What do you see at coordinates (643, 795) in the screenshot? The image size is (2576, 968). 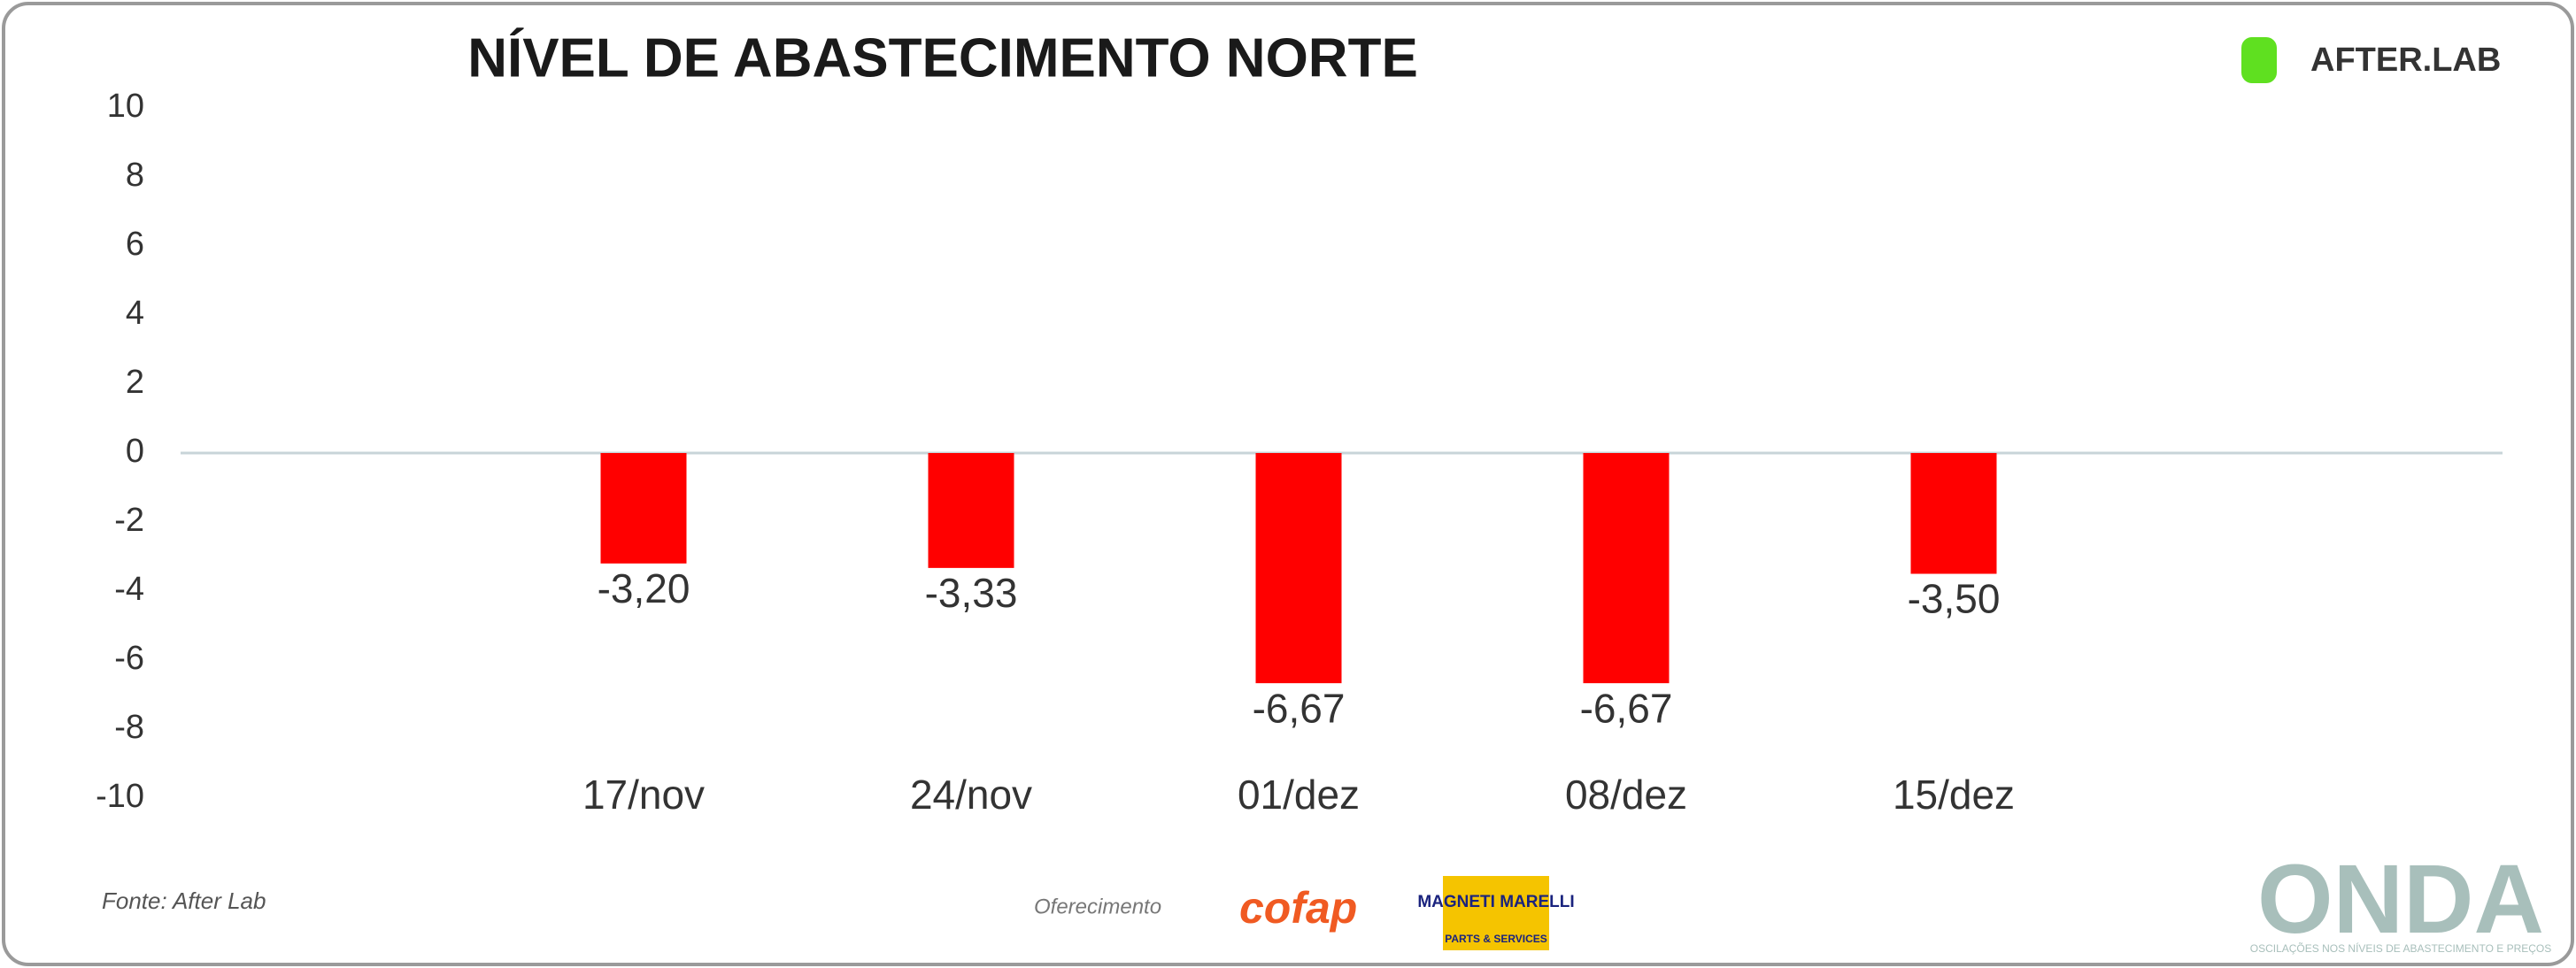 I see `x-tick-label: 17/nov` at bounding box center [643, 795].